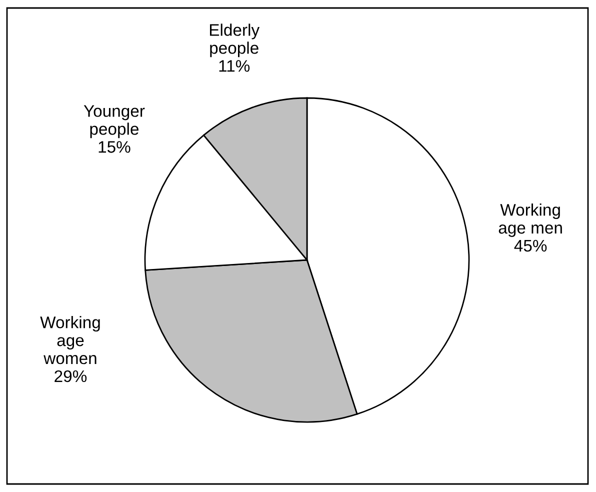 The height and width of the screenshot is (492, 596). What do you see at coordinates (114, 147) in the screenshot?
I see `data-label: 15%` at bounding box center [114, 147].